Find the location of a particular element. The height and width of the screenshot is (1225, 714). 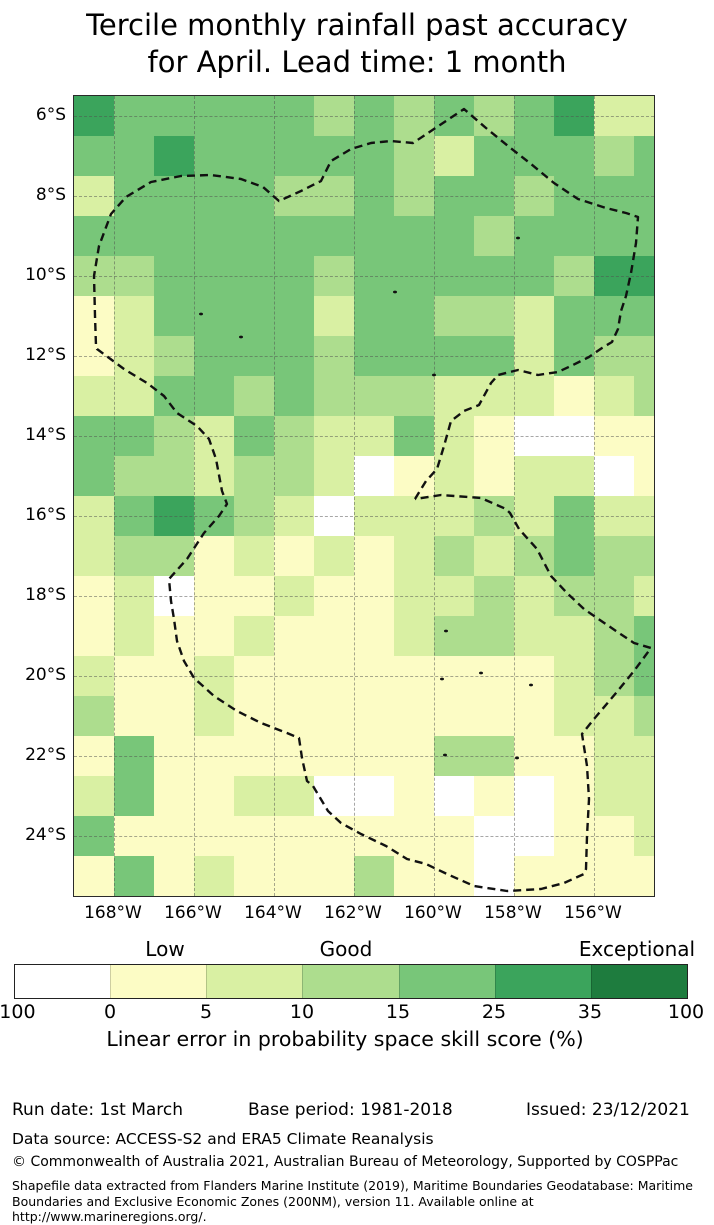

colorbar-label-good: Good is located at coordinates (346, 949).